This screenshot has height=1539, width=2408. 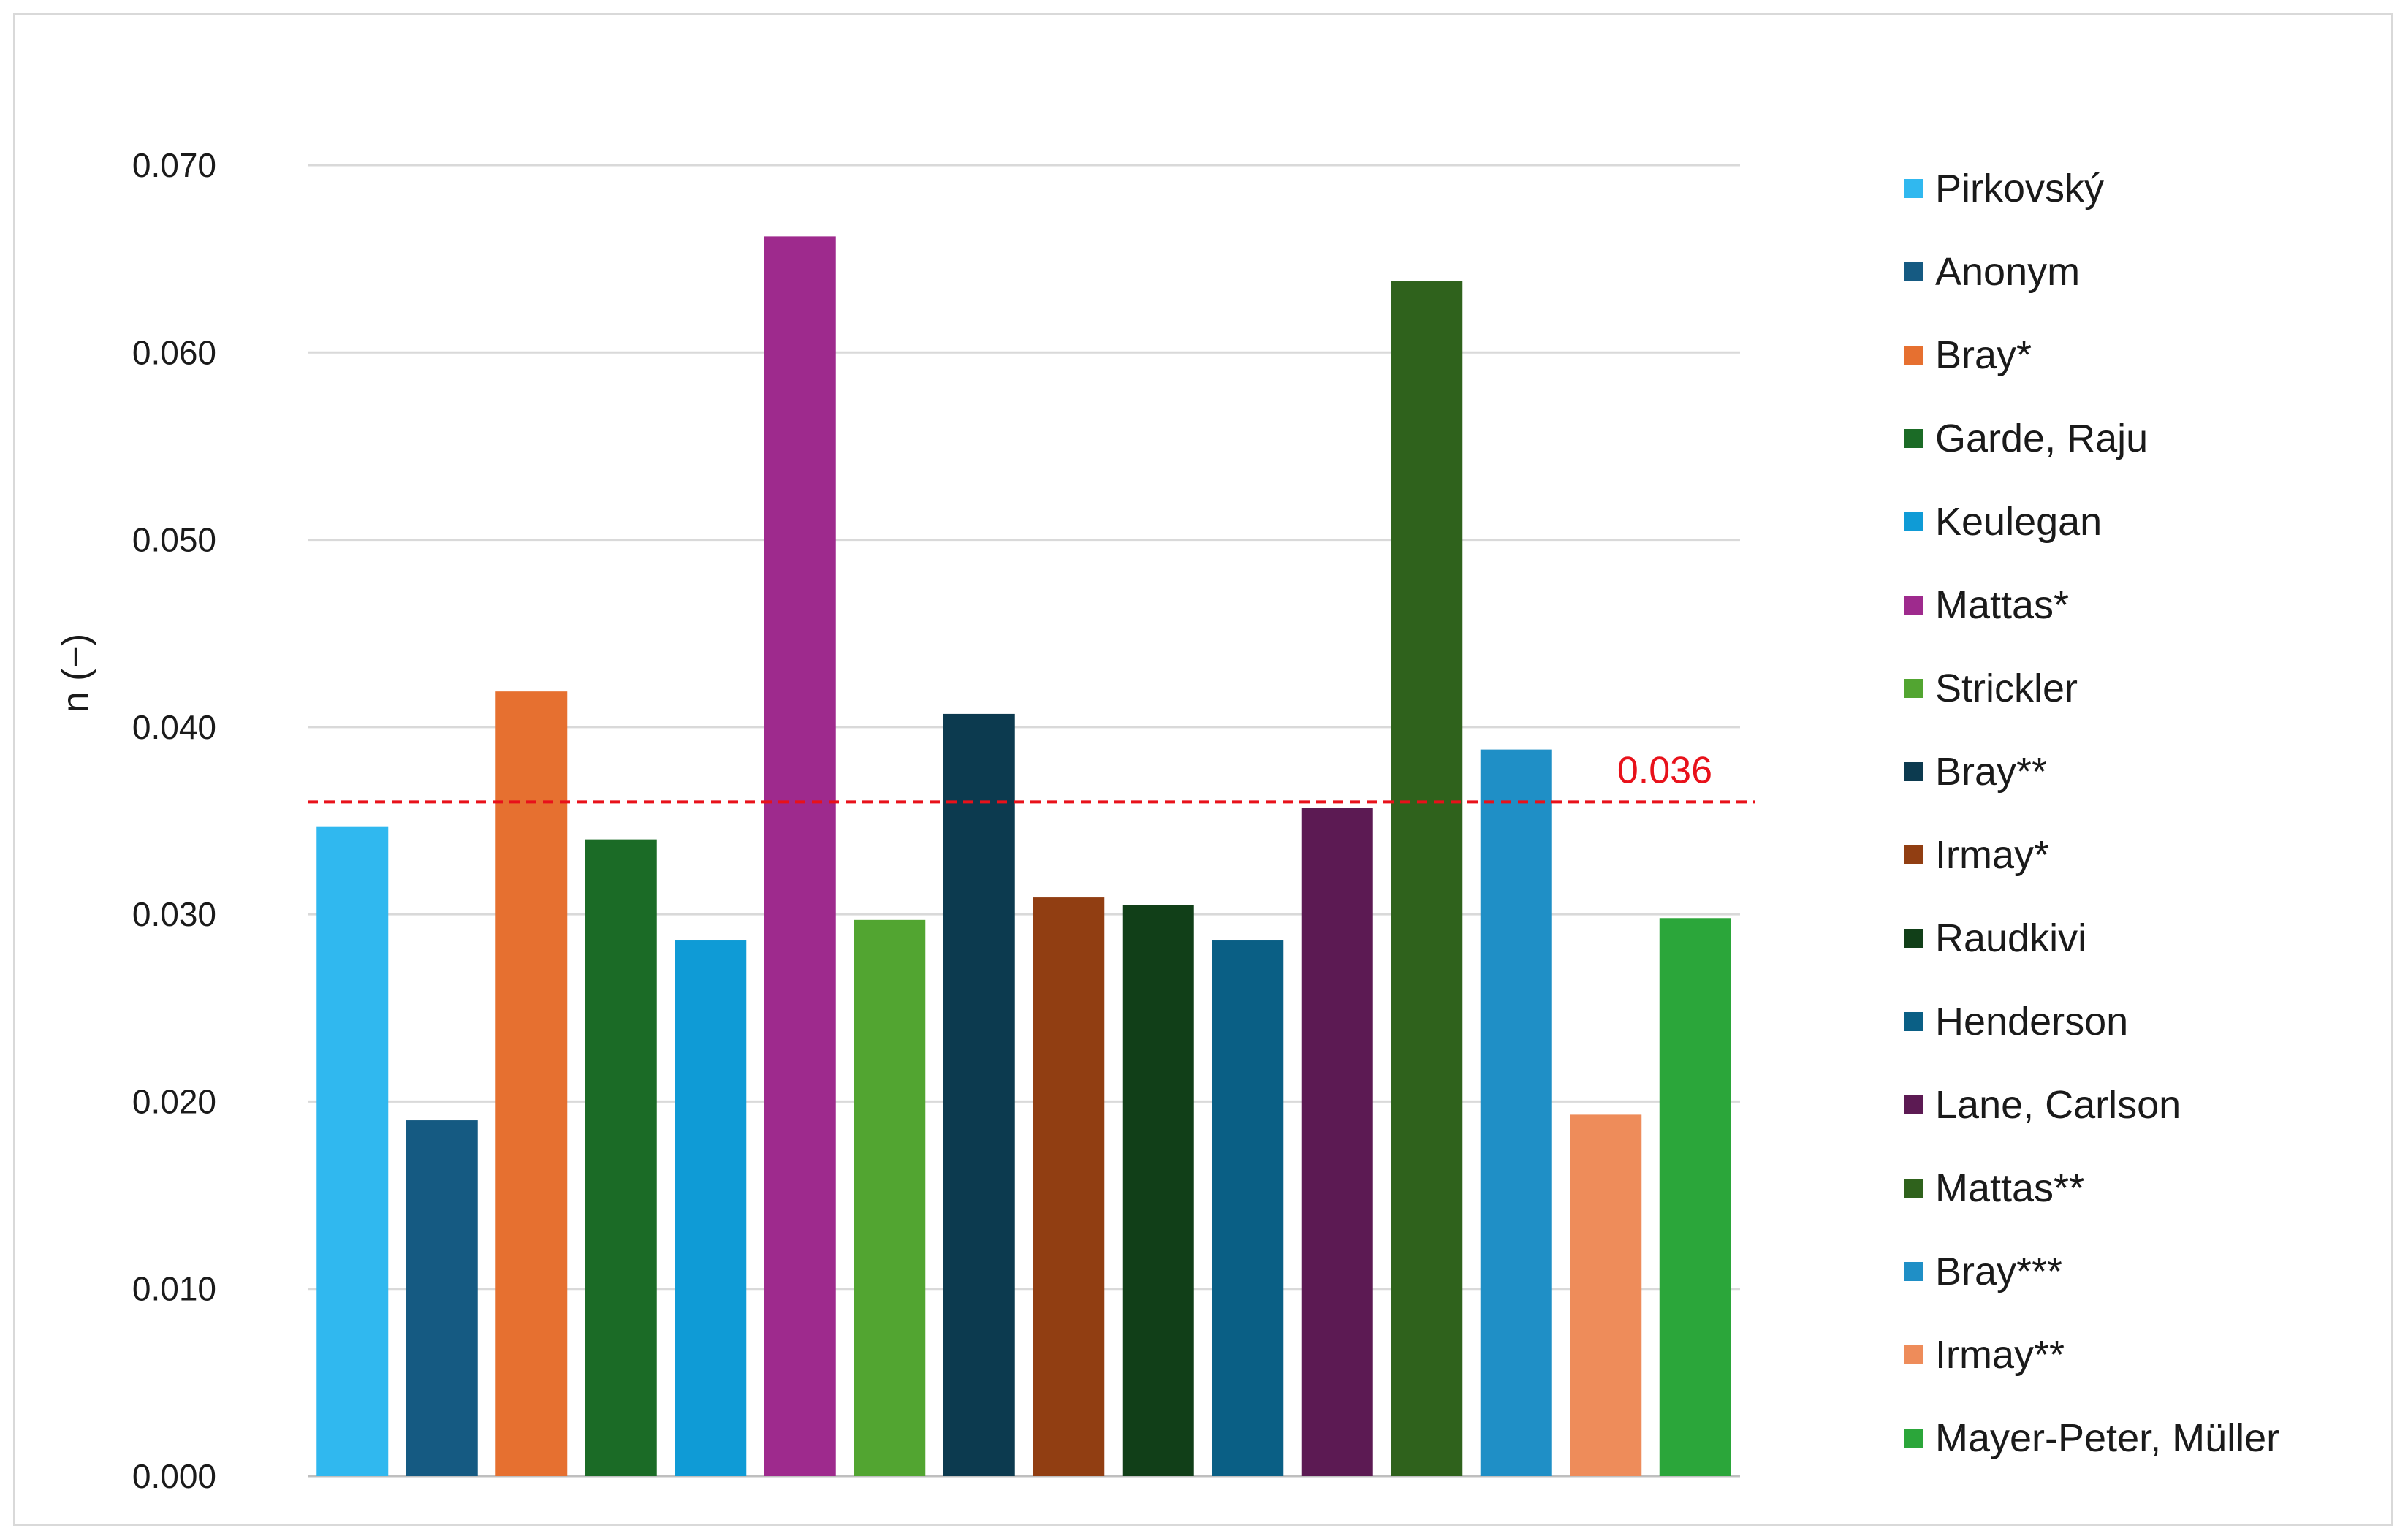 I want to click on legend-label: Irmay*, so click(x=1992, y=855).